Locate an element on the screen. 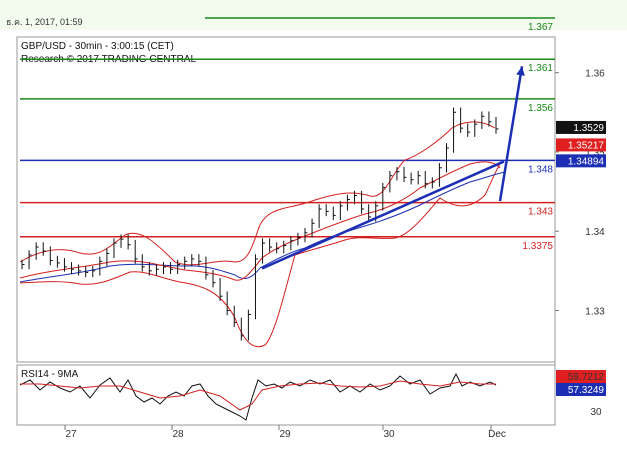 This screenshot has width=627, height=451. timestamp-bar: ธ.ค. 1, 2017, 01:59 is located at coordinates (313, 15).